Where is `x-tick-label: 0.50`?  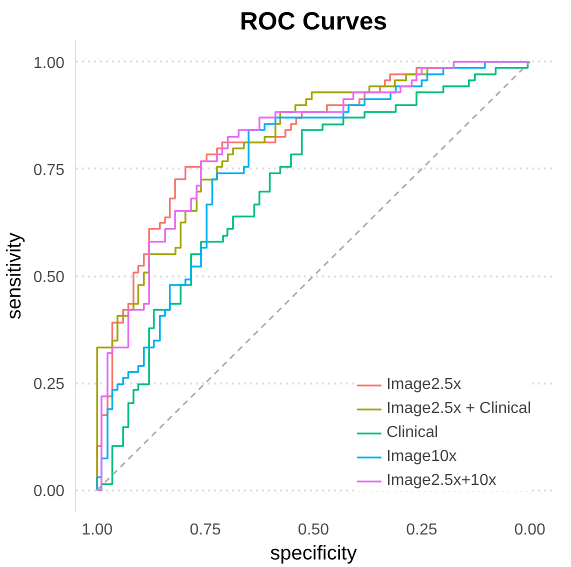 x-tick-label: 0.50 is located at coordinates (314, 530).